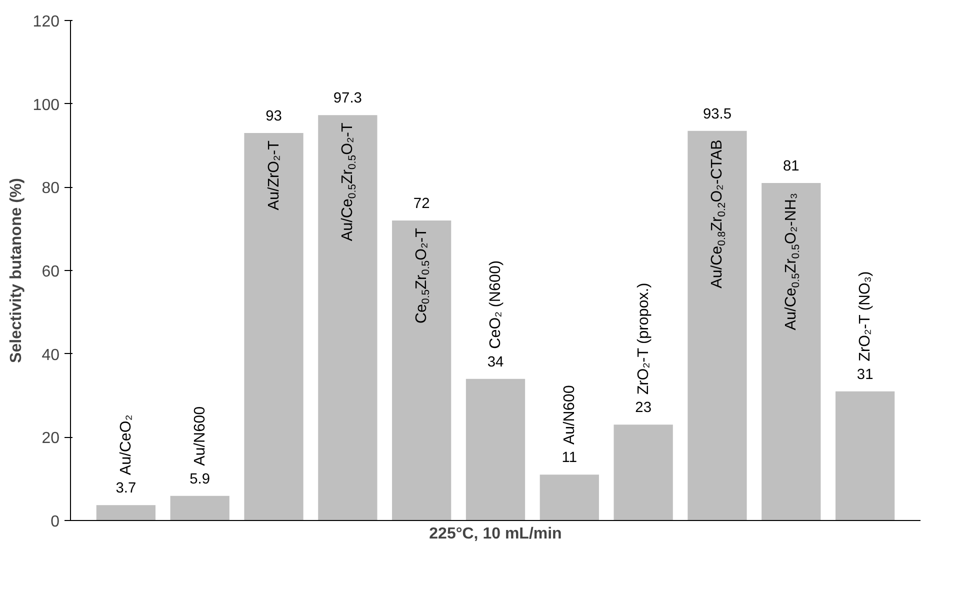 The height and width of the screenshot is (592, 957). What do you see at coordinates (55, 522) in the screenshot?
I see `y-tick-label: 0` at bounding box center [55, 522].